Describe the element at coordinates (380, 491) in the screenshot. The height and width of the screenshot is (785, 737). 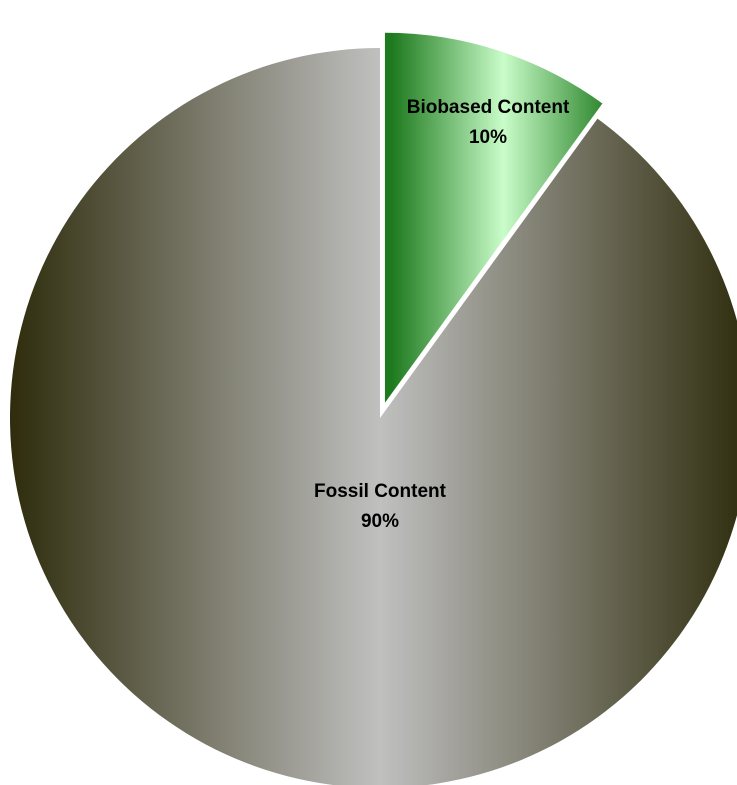
I see `slice-label-fossil-content: Fossil Content` at that location.